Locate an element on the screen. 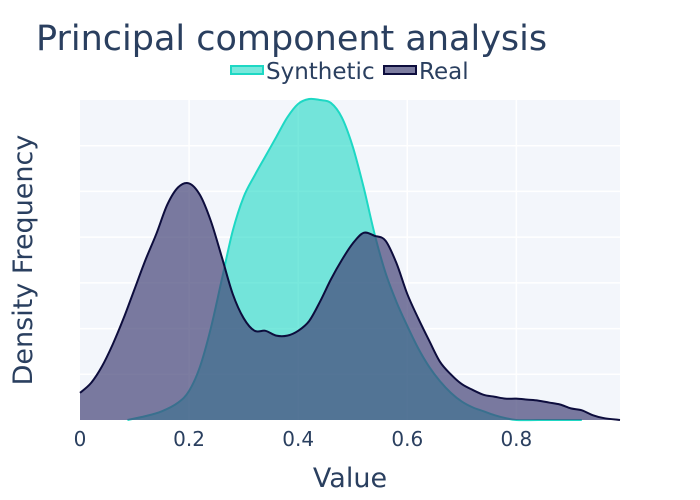 The height and width of the screenshot is (500, 700). x-axis-title: Value is located at coordinates (350, 478).